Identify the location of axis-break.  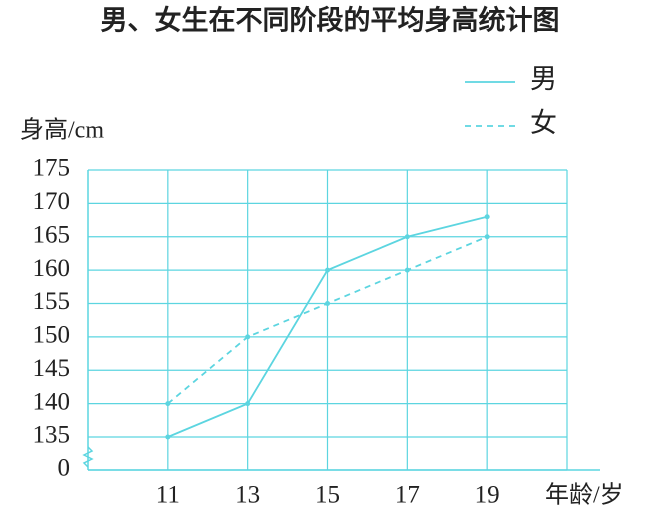
(88, 457).